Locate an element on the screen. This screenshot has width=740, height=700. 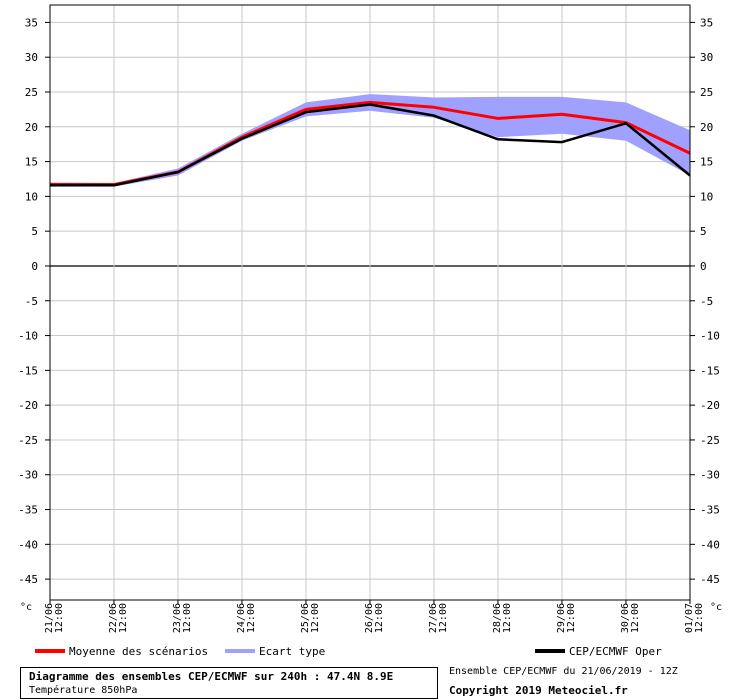
y-tick-label-left: 0 is located at coordinates (34, 266).